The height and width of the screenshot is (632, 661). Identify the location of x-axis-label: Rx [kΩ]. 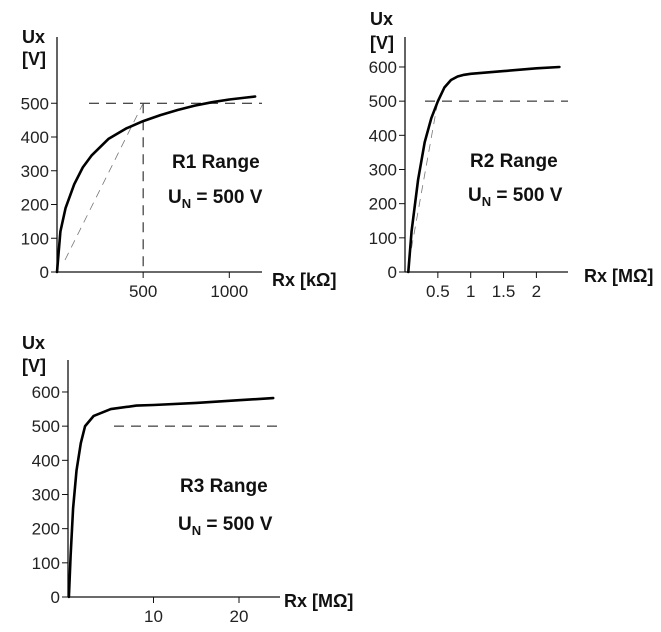
(304, 280).